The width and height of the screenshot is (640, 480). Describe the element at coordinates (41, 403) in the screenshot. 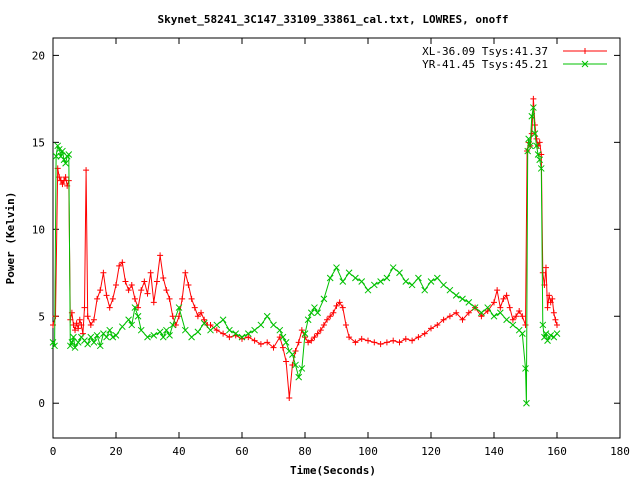

I see `y-tick-label: 0` at that location.